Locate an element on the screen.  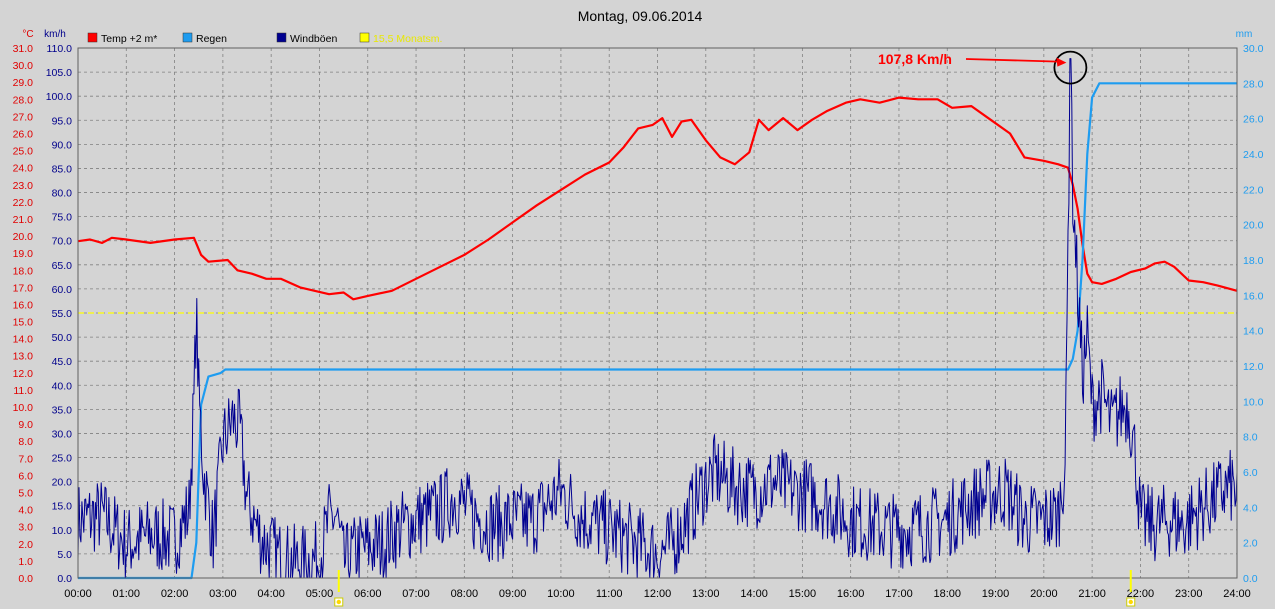
temp-tick-label: 18.0 is located at coordinates (23, 271).